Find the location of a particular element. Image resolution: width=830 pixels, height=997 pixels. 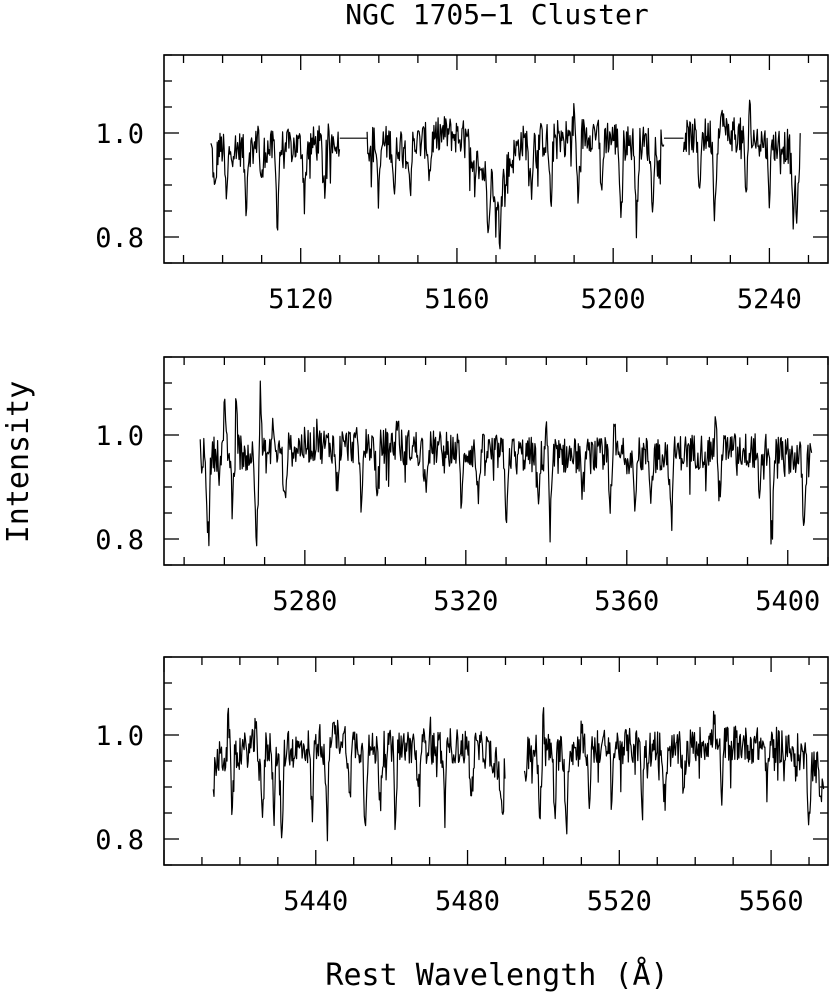

x-tick-label: 5320 is located at coordinates (465, 601).